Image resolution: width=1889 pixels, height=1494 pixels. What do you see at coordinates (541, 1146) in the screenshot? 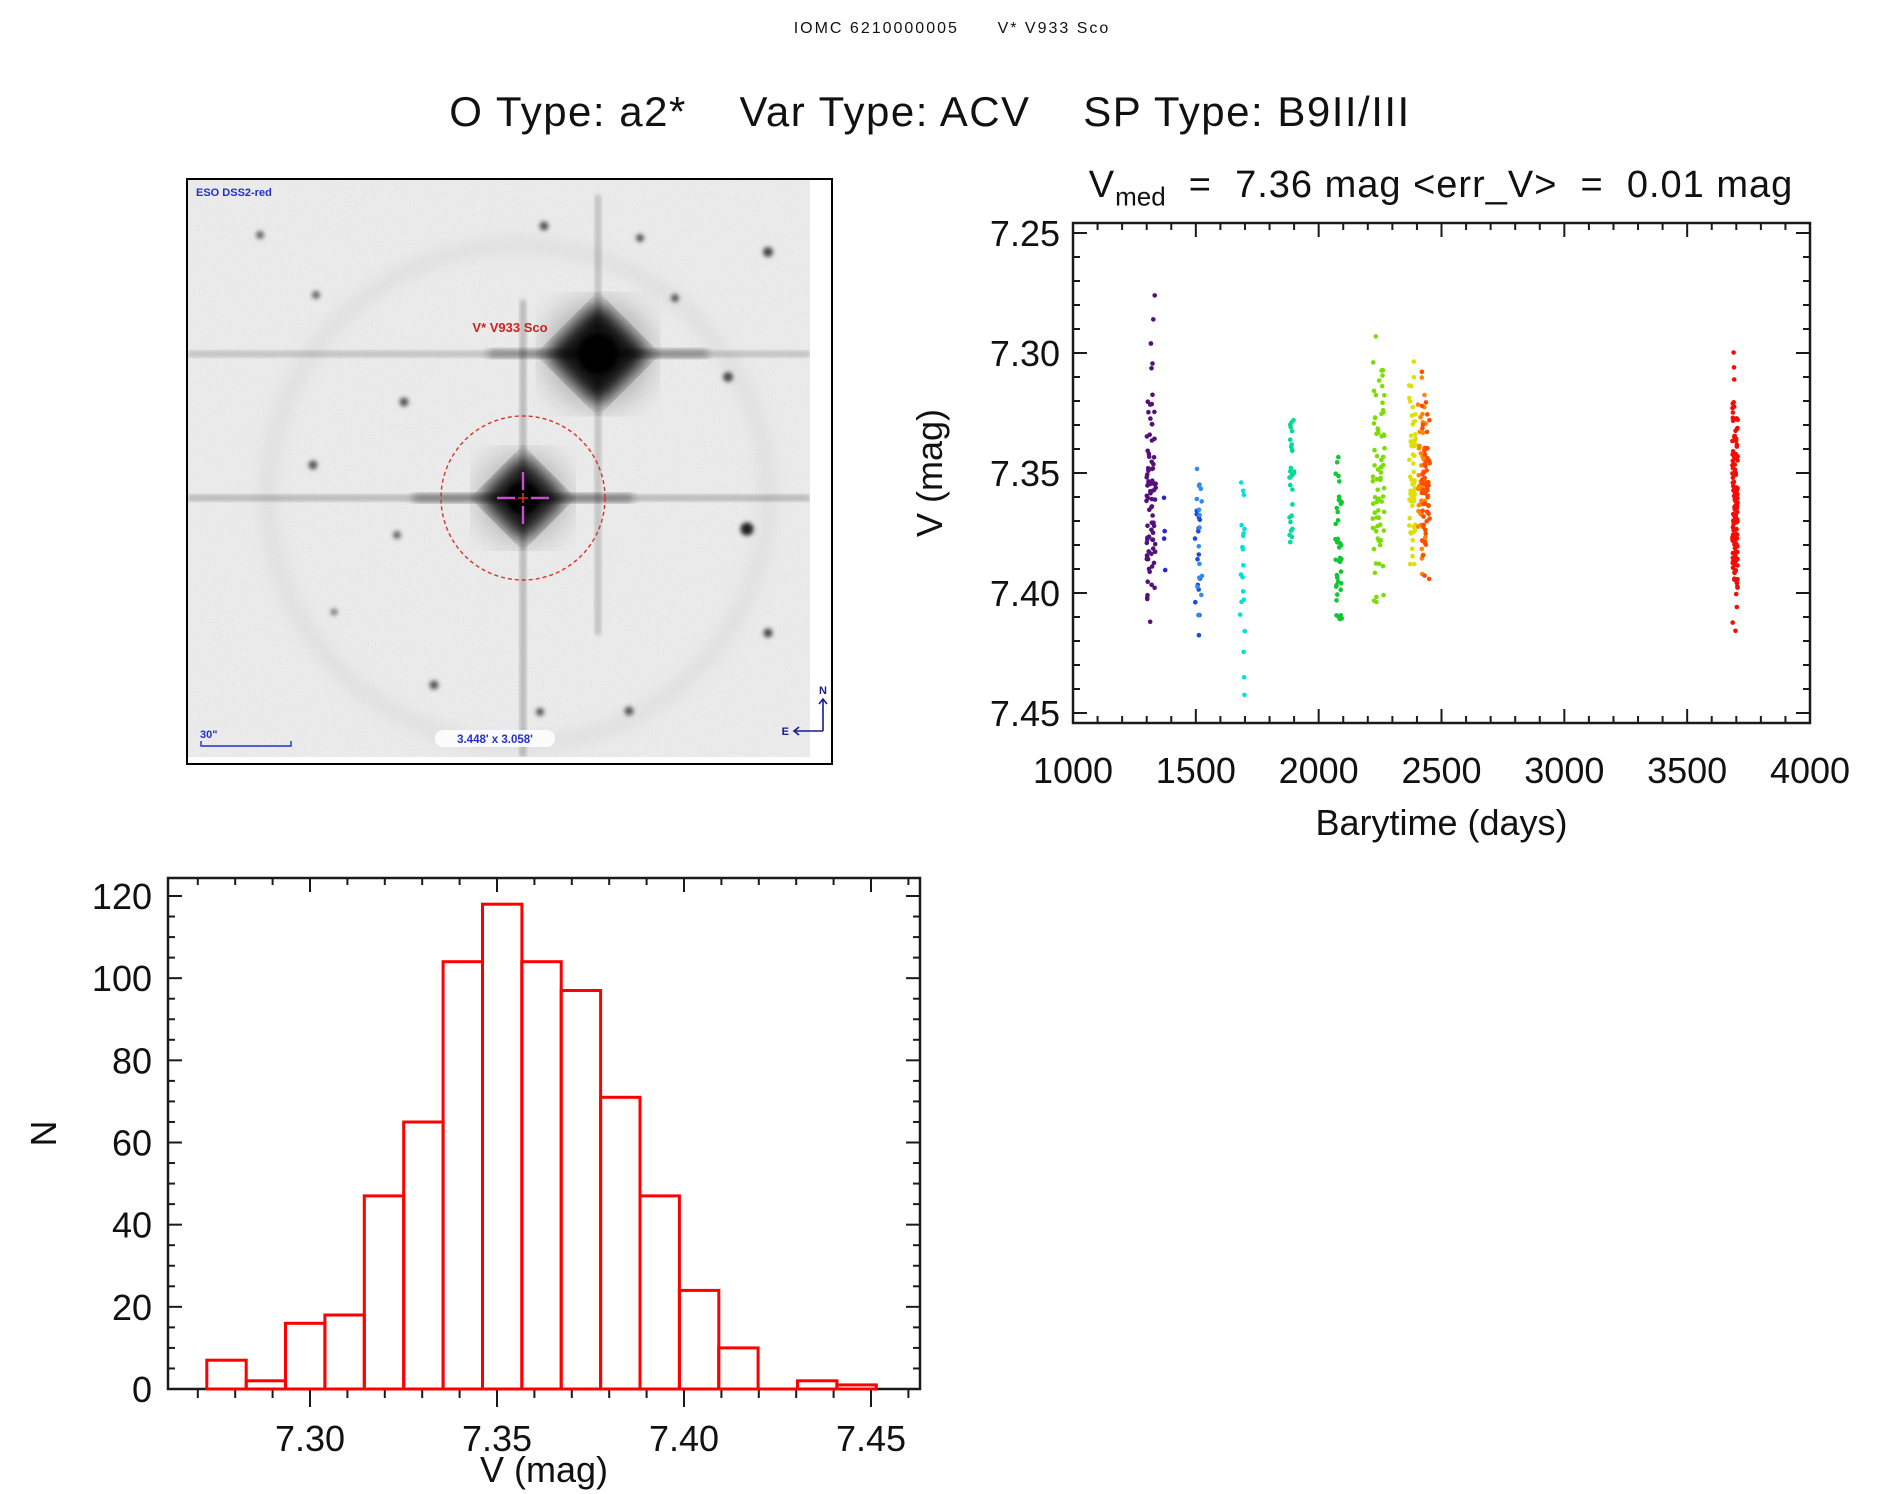
I see `histogram-bars` at bounding box center [541, 1146].